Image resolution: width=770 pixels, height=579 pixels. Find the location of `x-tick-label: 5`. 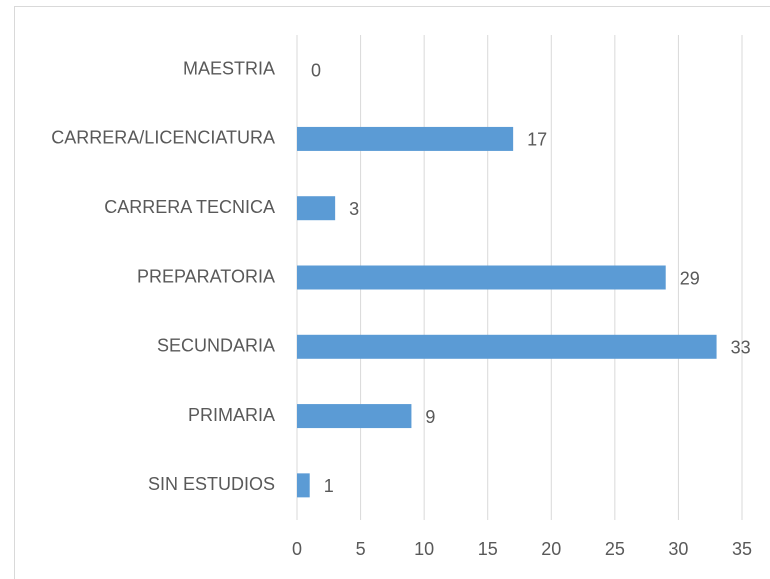

x-tick-label: 5 is located at coordinates (361, 549).